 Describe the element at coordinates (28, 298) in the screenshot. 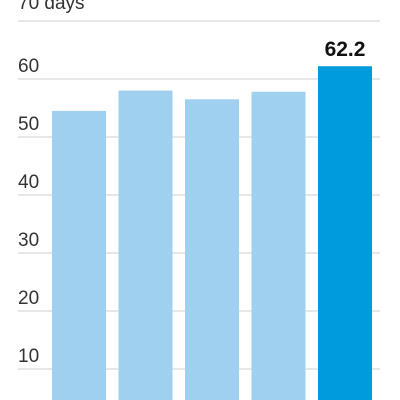

I see `y-tick-label: 20` at that location.